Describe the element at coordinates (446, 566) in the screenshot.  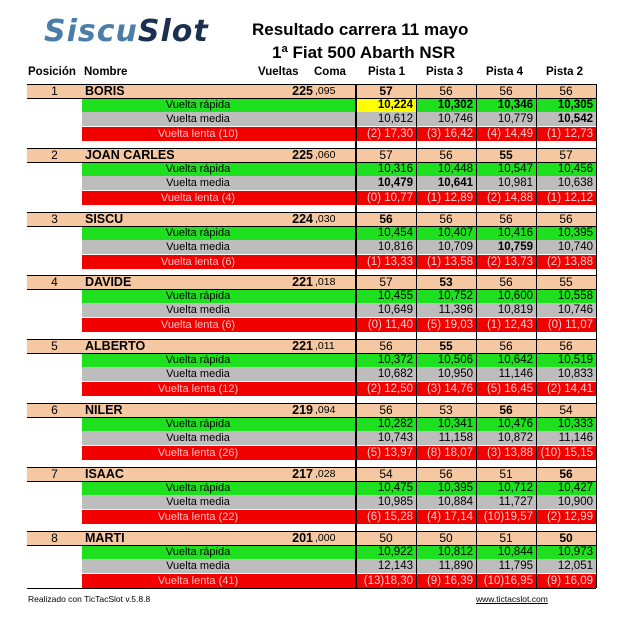
I see `average-lap: 11,890` at that location.